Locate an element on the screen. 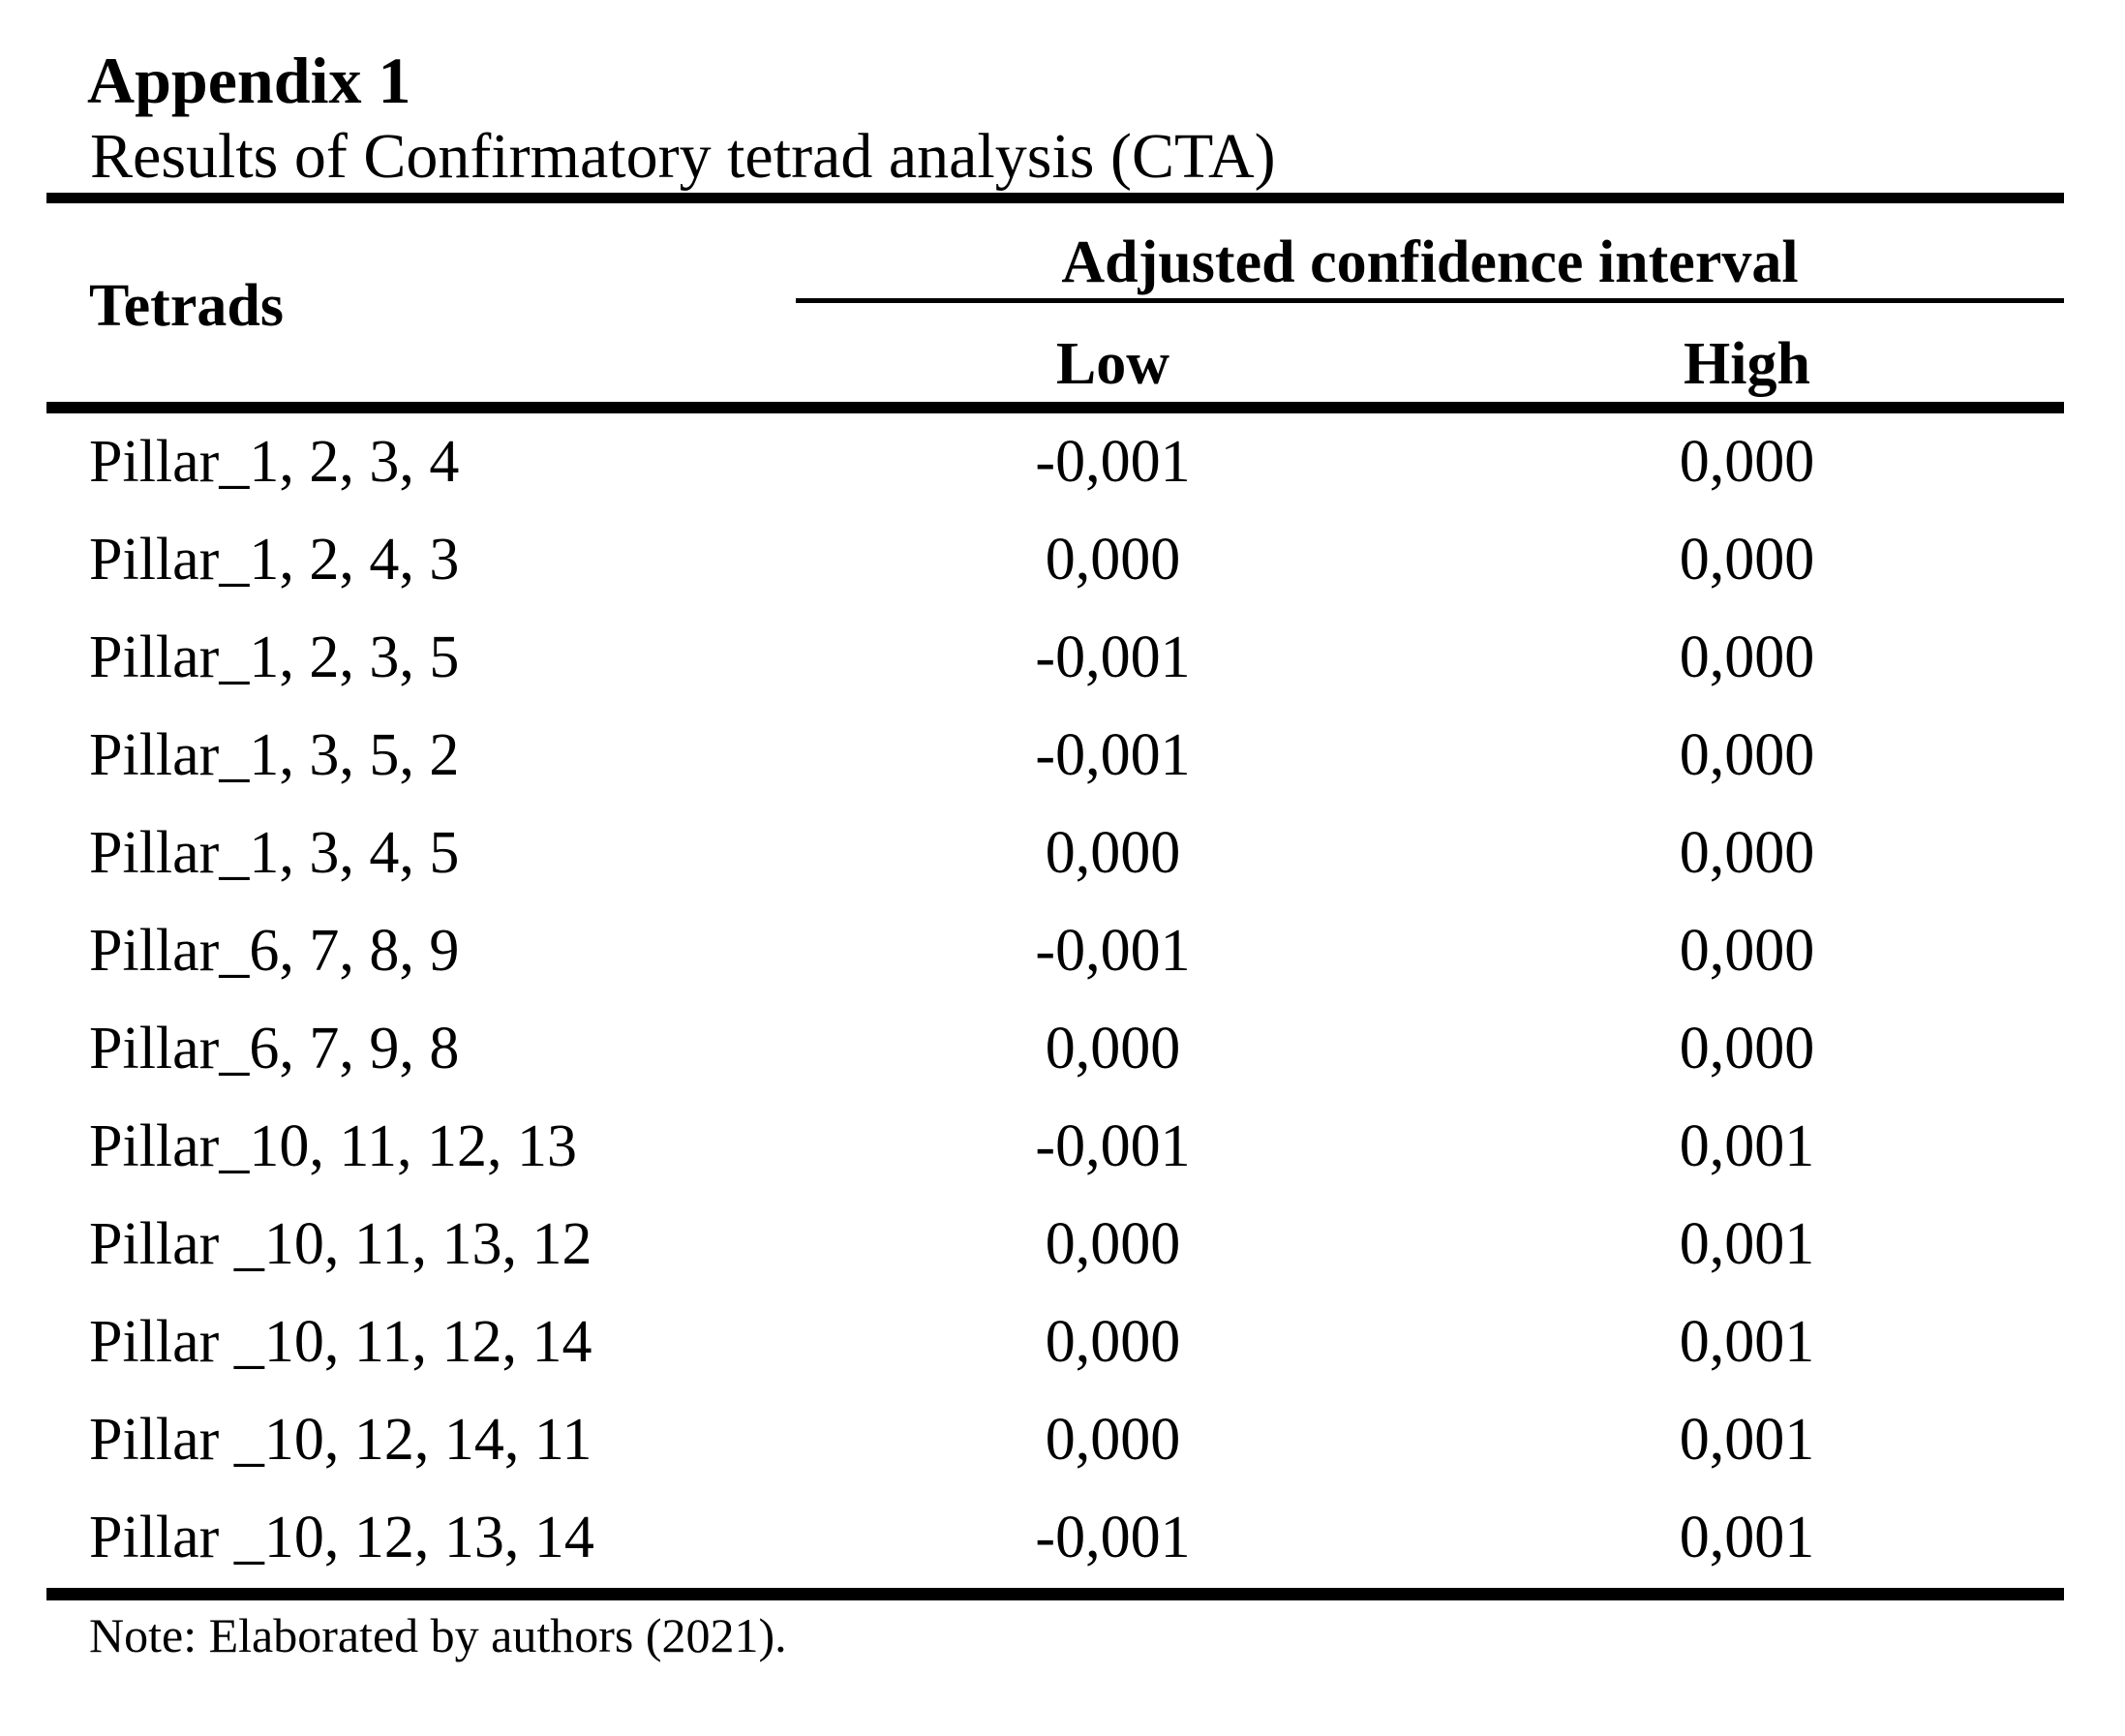  tetrad-label: Pillar _10, 11, 12, 14 is located at coordinates (341, 1342).